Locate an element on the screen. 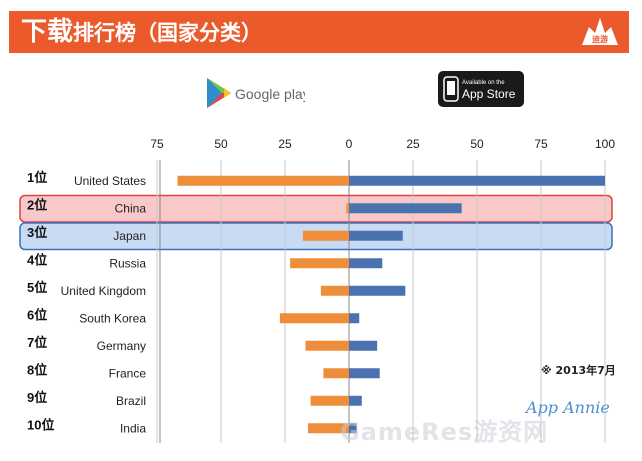 The width and height of the screenshot is (642, 461). country-label: Russia is located at coordinates (127, 263).